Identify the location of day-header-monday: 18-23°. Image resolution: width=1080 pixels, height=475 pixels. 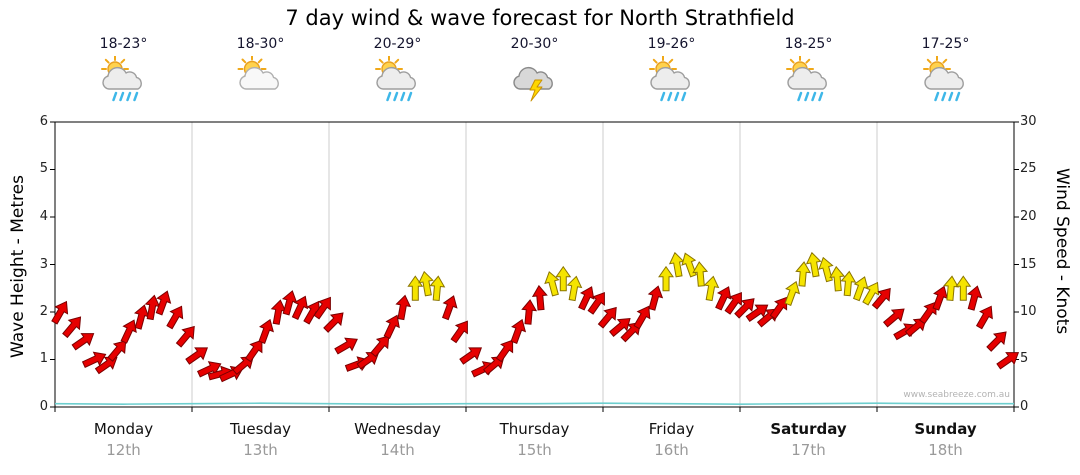
(123, 70).